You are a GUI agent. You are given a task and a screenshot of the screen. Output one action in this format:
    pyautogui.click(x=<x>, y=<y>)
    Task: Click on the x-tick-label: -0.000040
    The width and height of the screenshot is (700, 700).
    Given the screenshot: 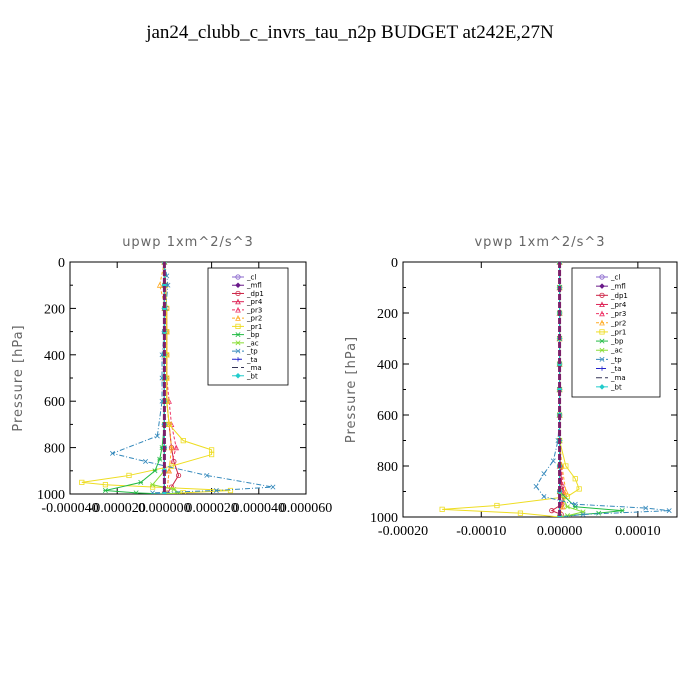 What is the action you would take?
    pyautogui.click(x=69, y=508)
    